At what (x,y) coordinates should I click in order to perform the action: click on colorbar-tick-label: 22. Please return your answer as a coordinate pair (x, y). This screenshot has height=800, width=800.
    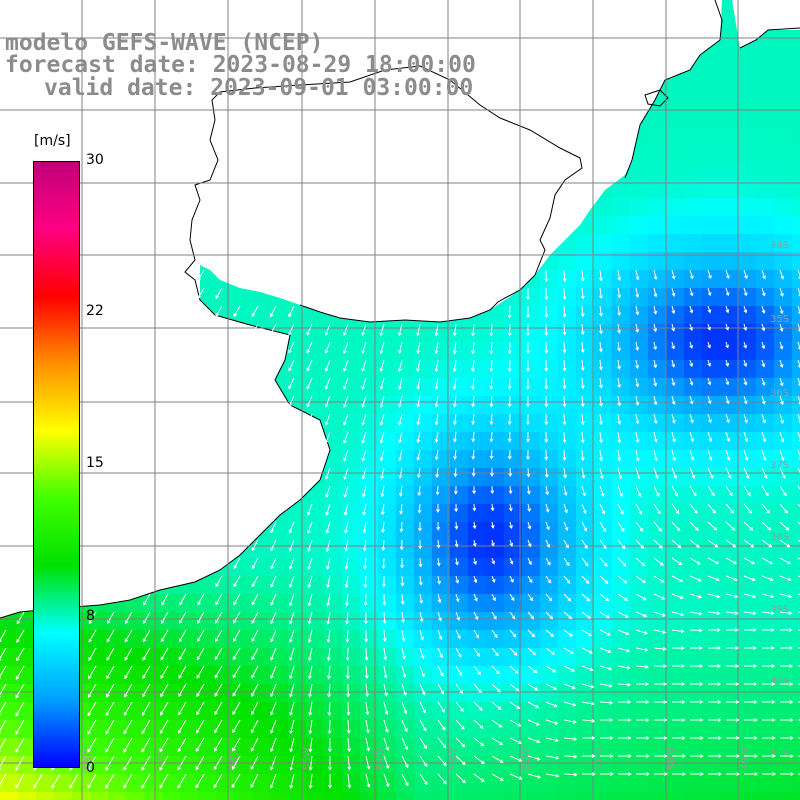
    Looking at the image, I should click on (95, 311).